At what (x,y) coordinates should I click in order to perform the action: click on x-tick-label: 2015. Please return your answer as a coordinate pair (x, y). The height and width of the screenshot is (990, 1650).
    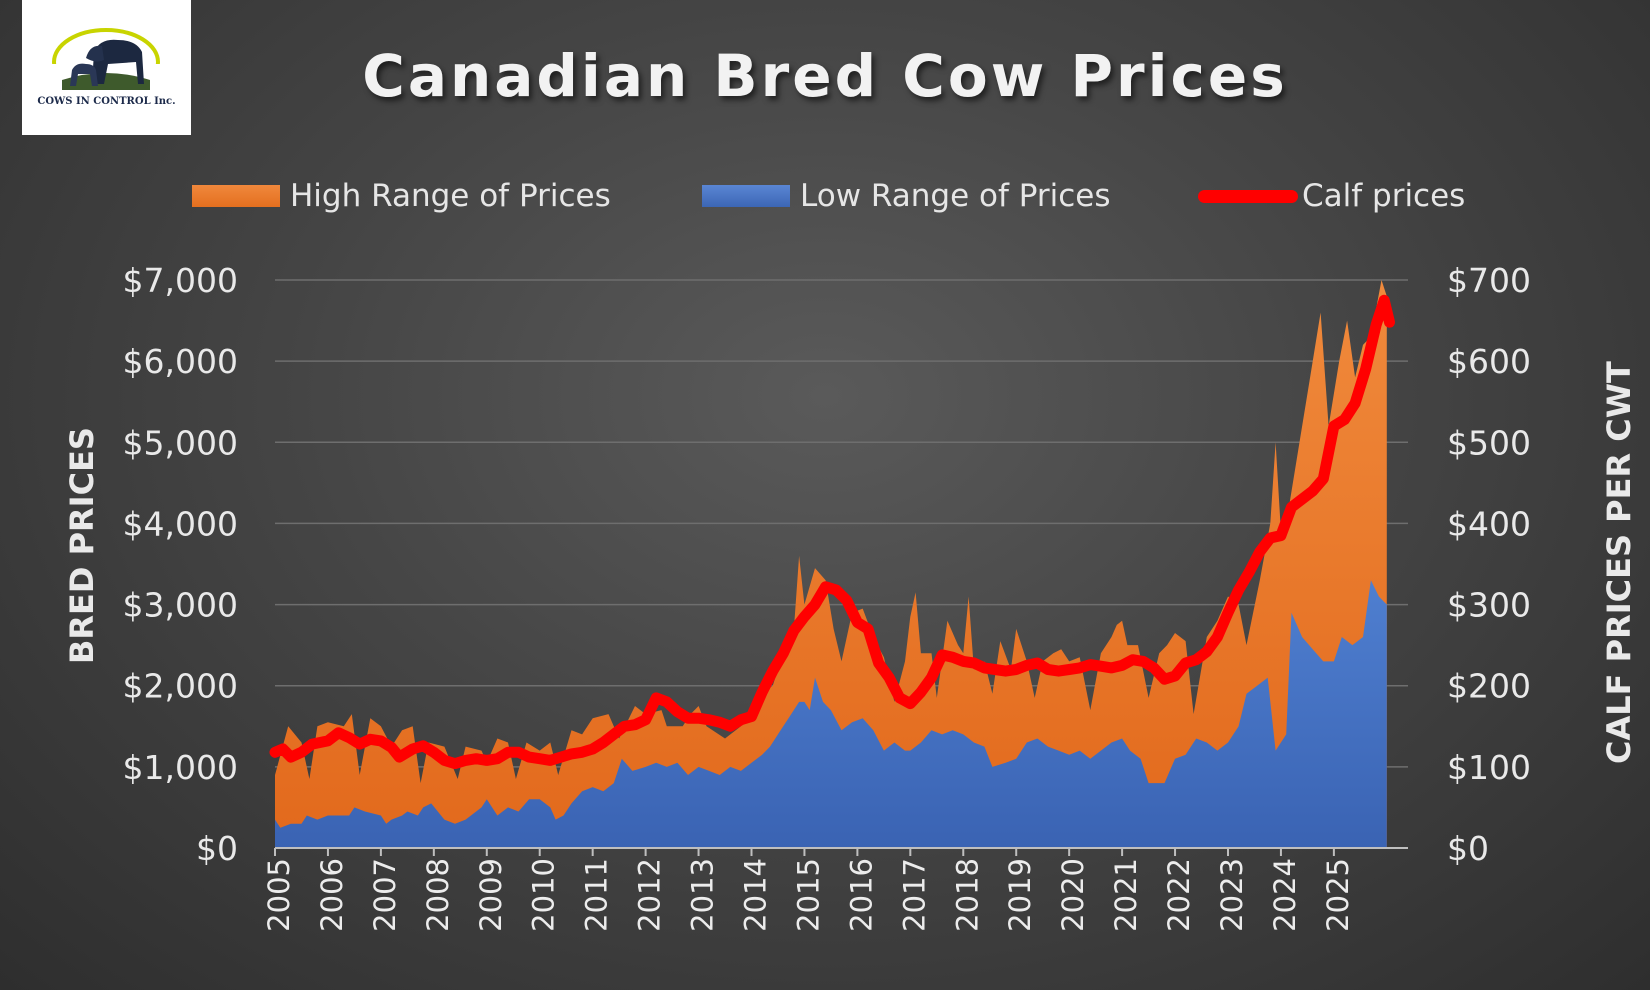
    Looking at the image, I should click on (808, 895).